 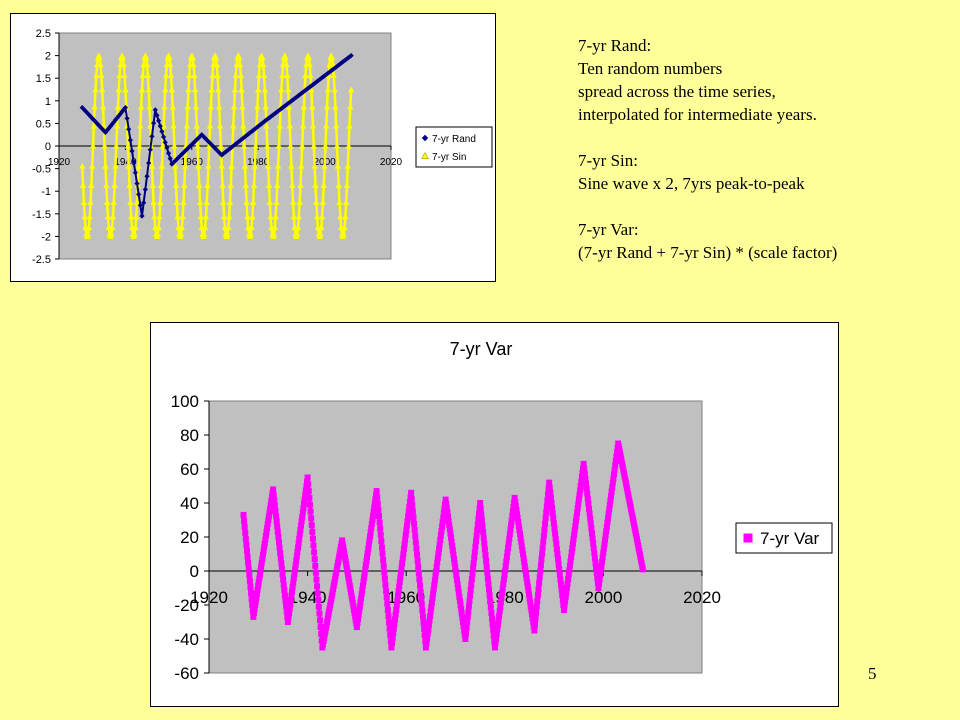 I want to click on chart-title: 7-yr Var, so click(x=481, y=349).